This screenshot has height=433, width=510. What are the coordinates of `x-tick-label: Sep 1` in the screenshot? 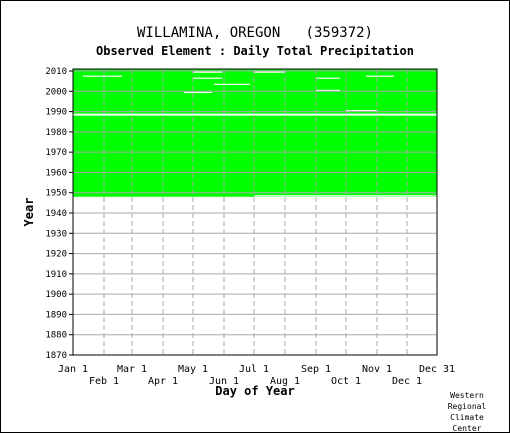 It's located at (316, 369).